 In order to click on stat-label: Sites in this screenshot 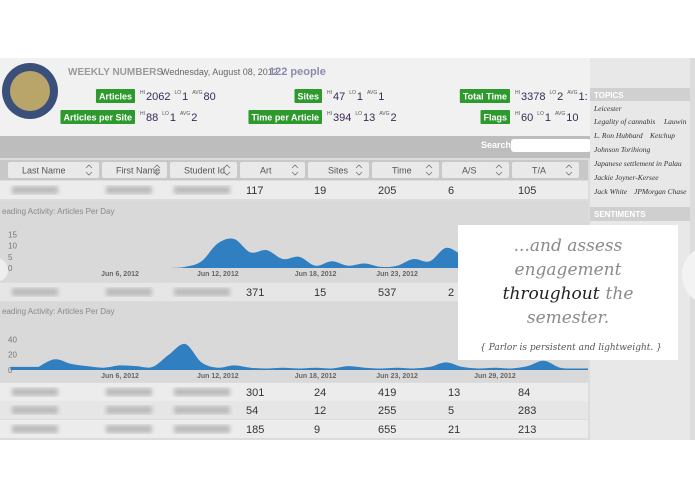, I will do `click(308, 97)`.